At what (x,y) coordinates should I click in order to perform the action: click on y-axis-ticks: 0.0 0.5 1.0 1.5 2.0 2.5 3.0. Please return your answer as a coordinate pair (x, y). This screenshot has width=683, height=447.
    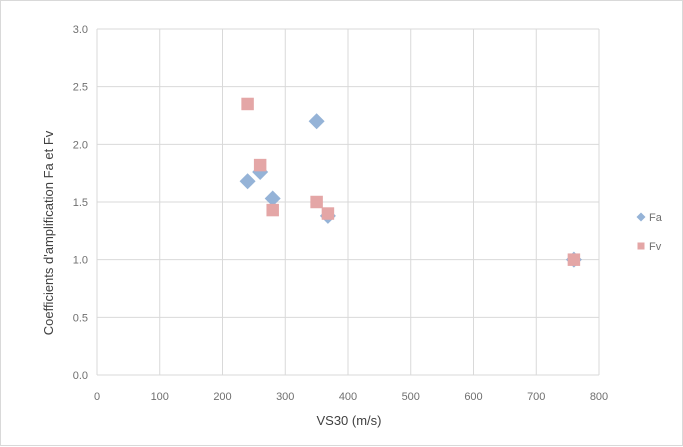
    Looking at the image, I should click on (80, 203).